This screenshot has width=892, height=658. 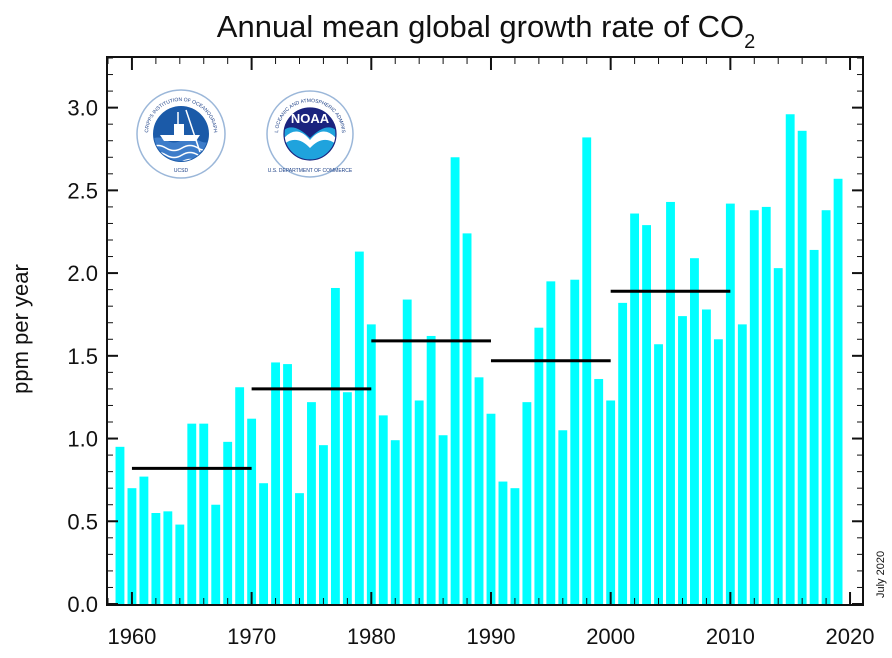 What do you see at coordinates (646, 415) in the screenshot?
I see `bar-2003` at bounding box center [646, 415].